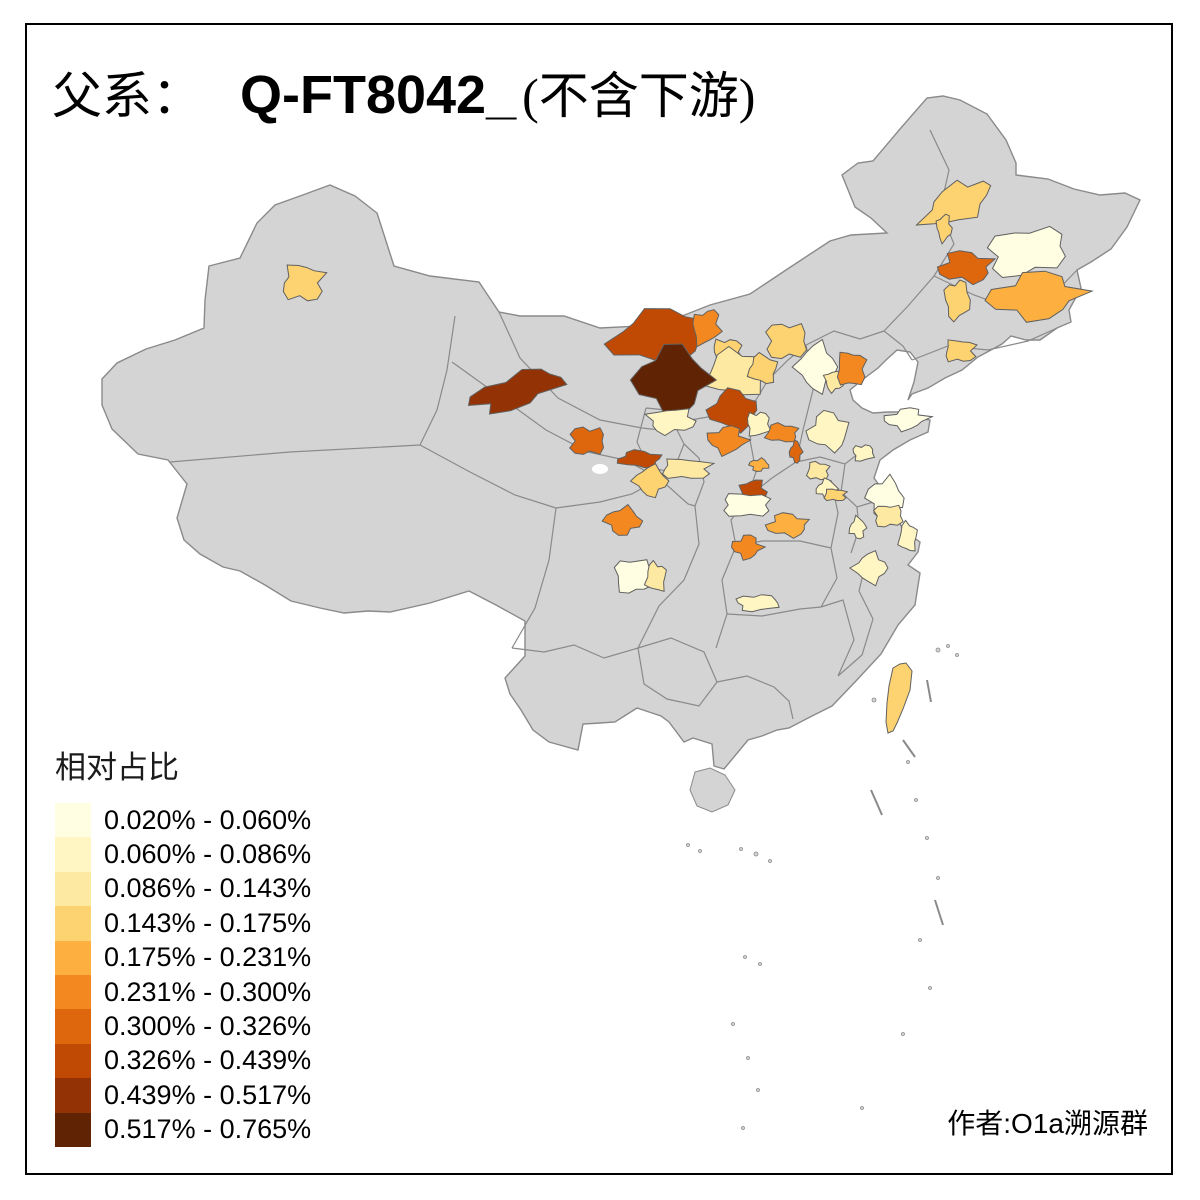  What do you see at coordinates (117, 767) in the screenshot?
I see `legend-title: 相对占比` at bounding box center [117, 767].